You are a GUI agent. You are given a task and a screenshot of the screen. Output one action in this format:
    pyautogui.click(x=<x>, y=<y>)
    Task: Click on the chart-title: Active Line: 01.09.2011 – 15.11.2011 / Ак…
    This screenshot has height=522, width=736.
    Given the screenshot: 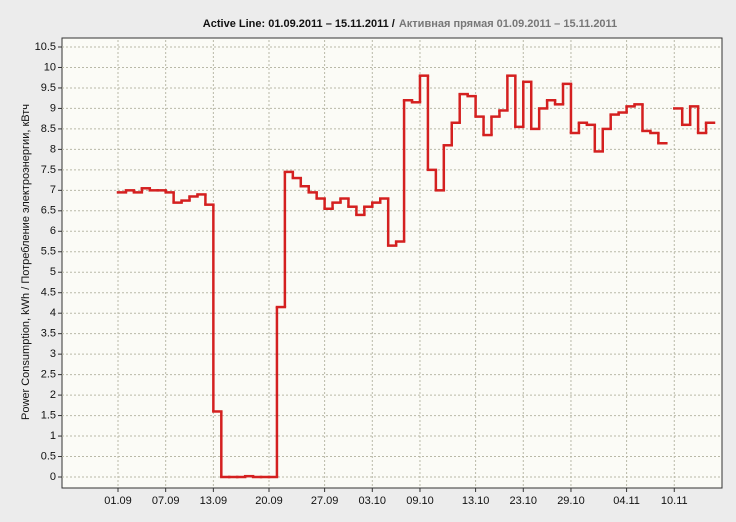 What is the action you would take?
    pyautogui.click(x=410, y=24)
    